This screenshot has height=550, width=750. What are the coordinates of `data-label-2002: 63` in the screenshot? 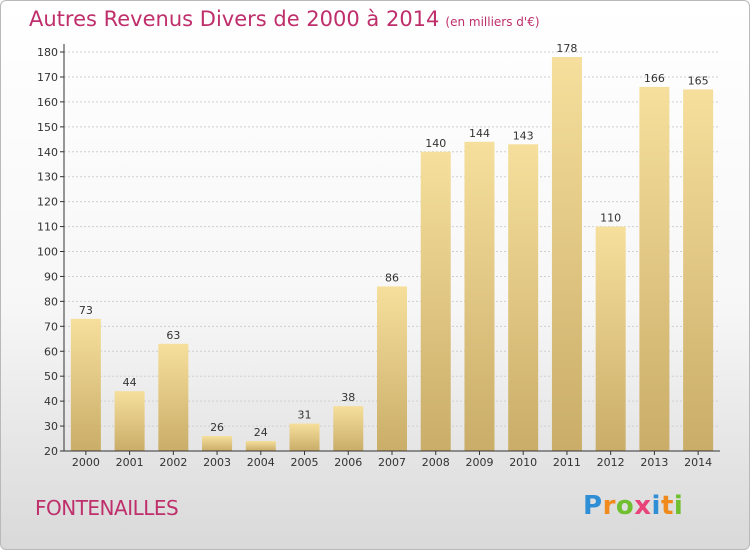 It's located at (173, 335).